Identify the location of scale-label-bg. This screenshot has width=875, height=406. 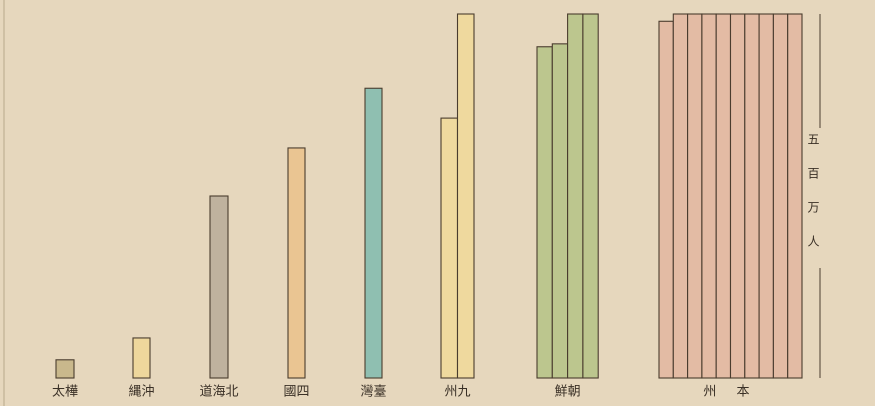
(816, 198).